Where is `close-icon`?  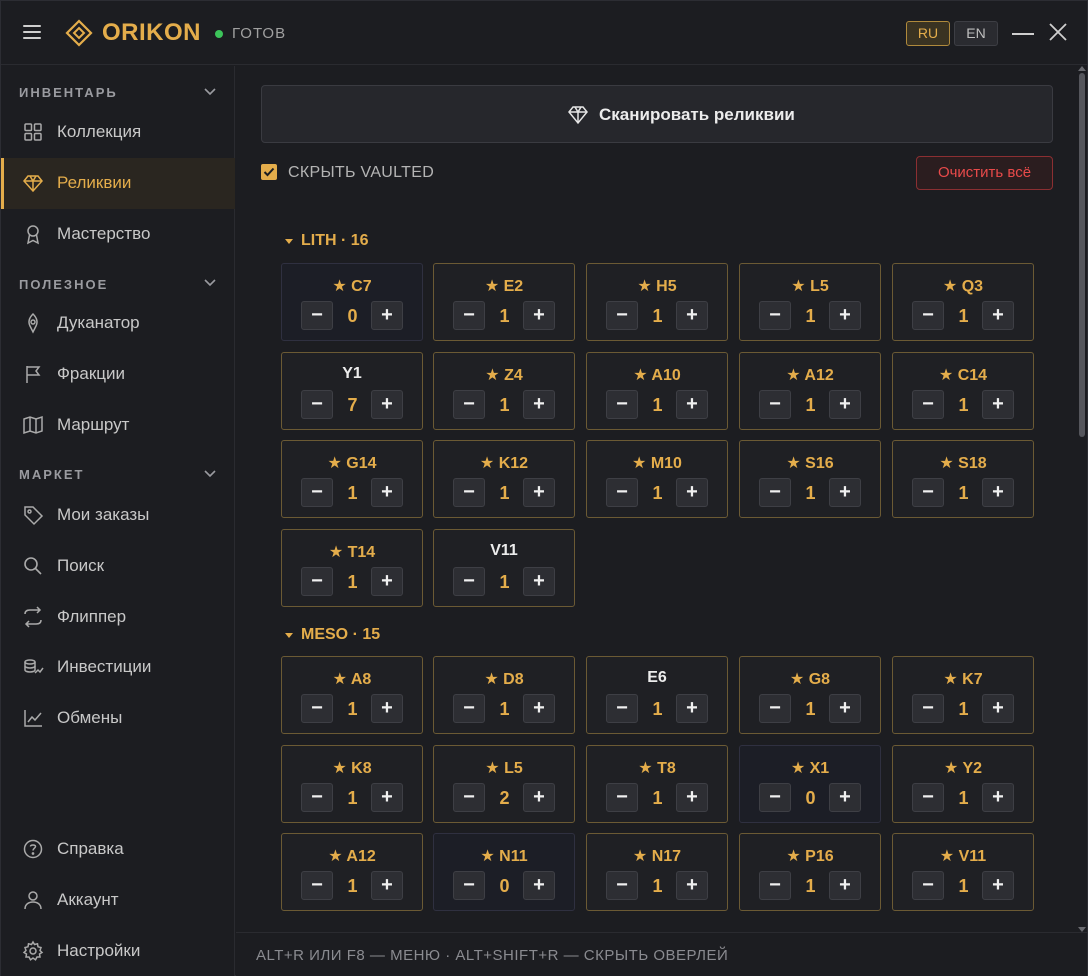
close-icon is located at coordinates (1058, 32).